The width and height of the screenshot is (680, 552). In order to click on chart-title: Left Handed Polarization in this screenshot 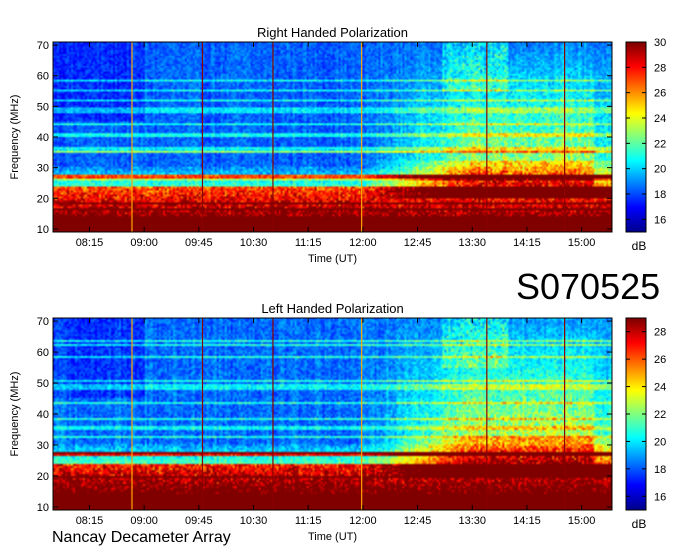, I will do `click(332, 308)`.